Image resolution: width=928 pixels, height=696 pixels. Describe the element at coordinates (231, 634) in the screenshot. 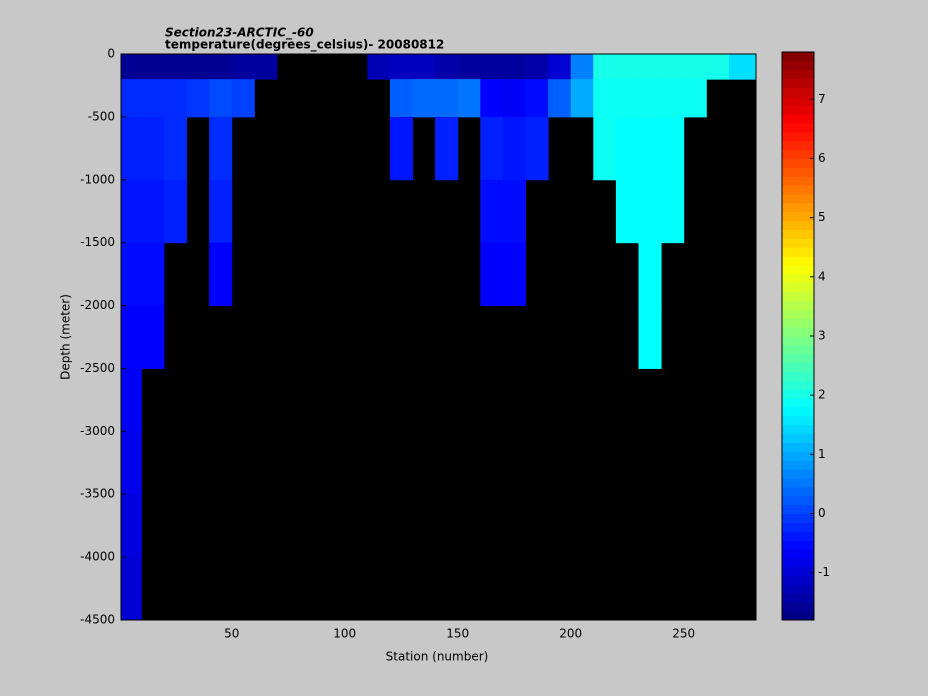

I see `x-tick-label: 50` at that location.